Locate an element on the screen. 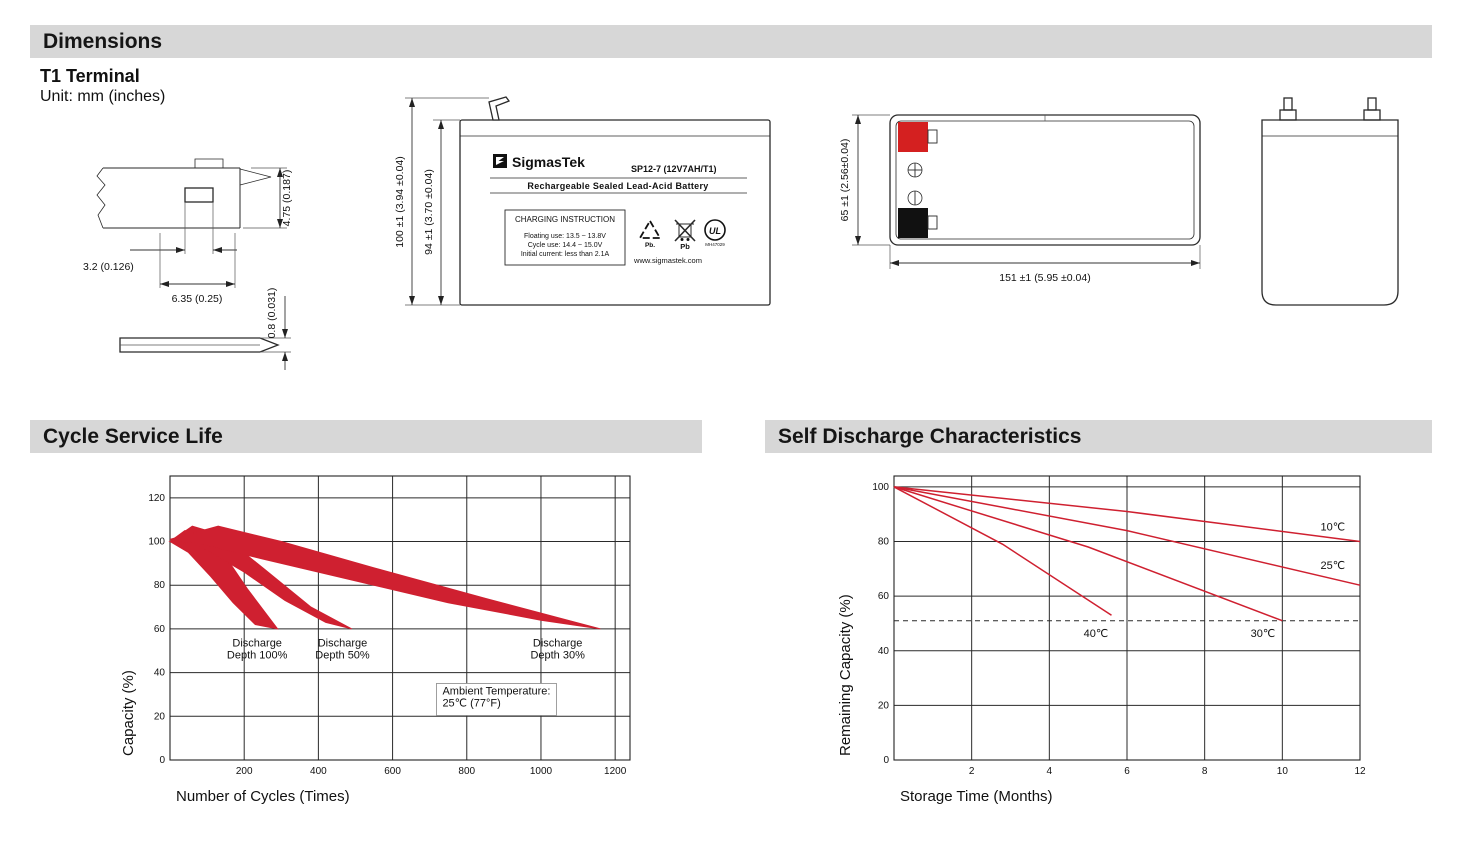 Image resolution: width=1460 pixels, height=857 pixels. pb-recycle-label: Pb. is located at coordinates (650, 245).